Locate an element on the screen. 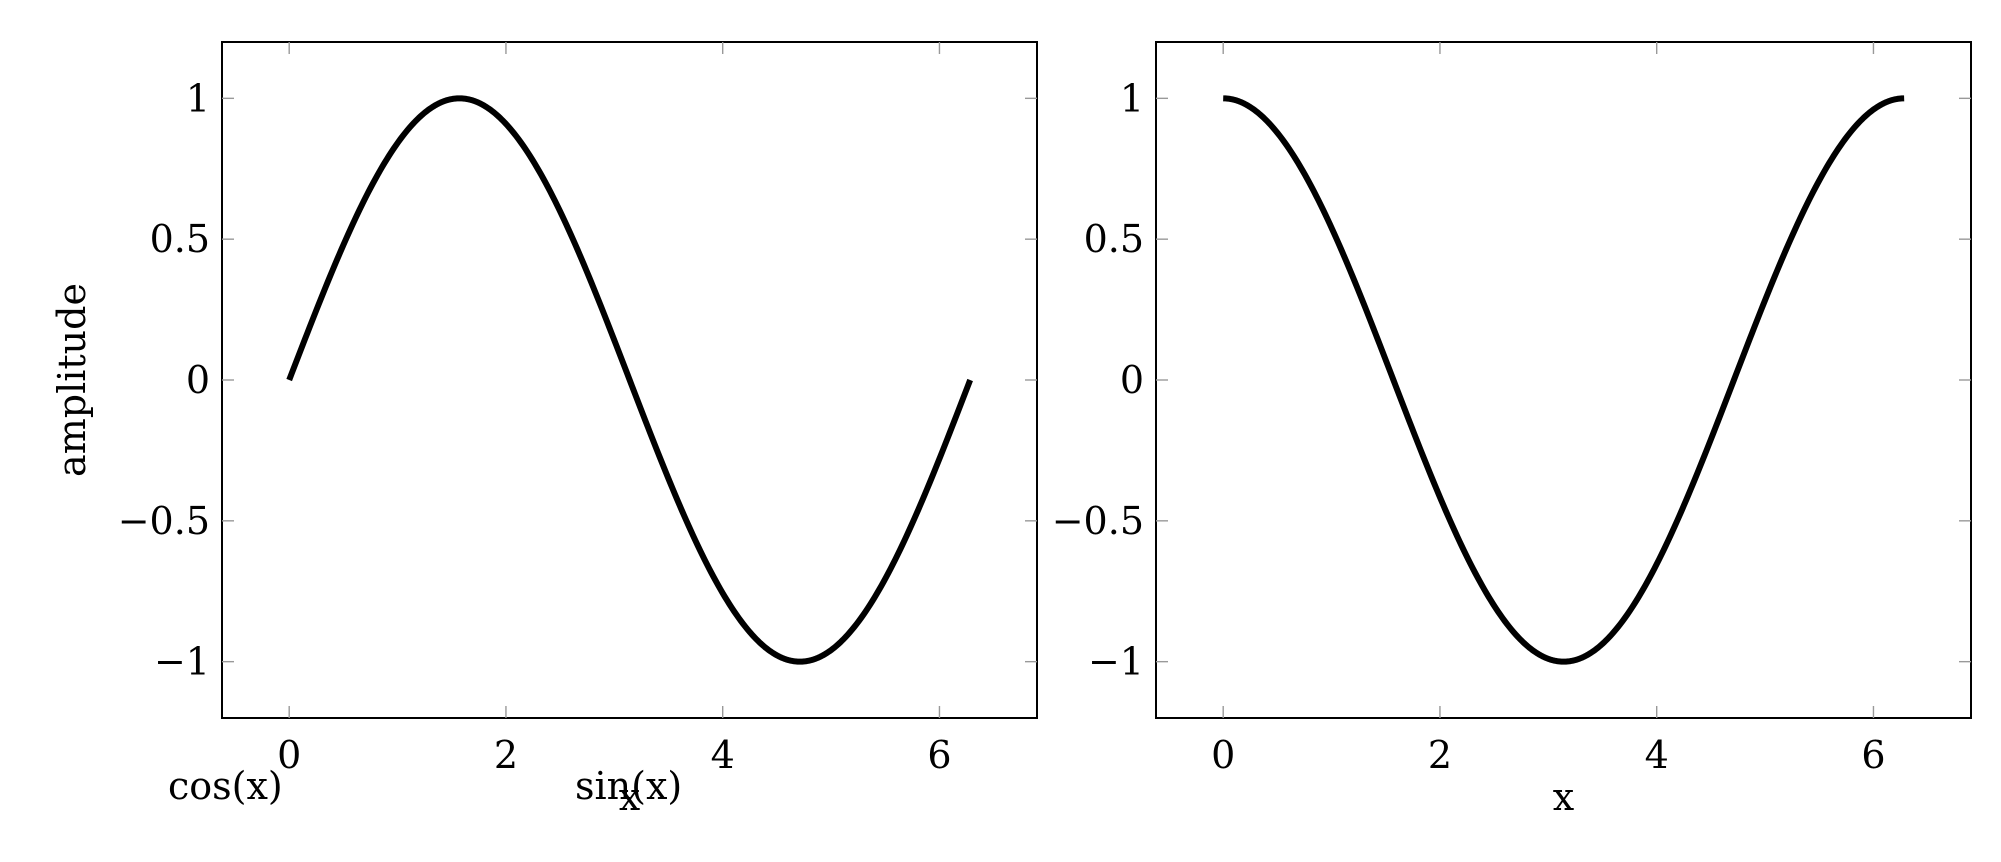  legend-entry-sin: sin(x) is located at coordinates (628, 786).